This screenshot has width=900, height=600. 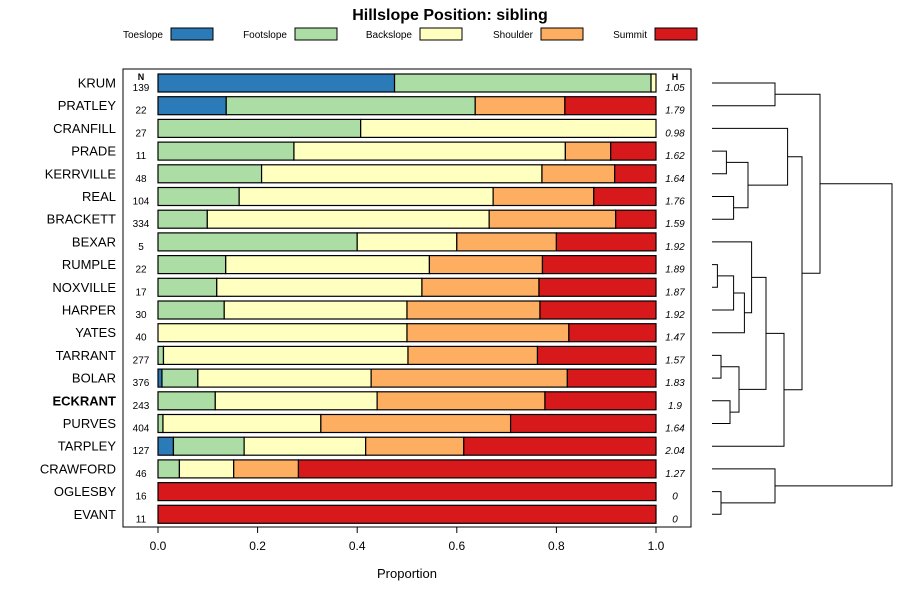 I want to click on row-label-bolar: BOLAR, so click(x=94, y=378).